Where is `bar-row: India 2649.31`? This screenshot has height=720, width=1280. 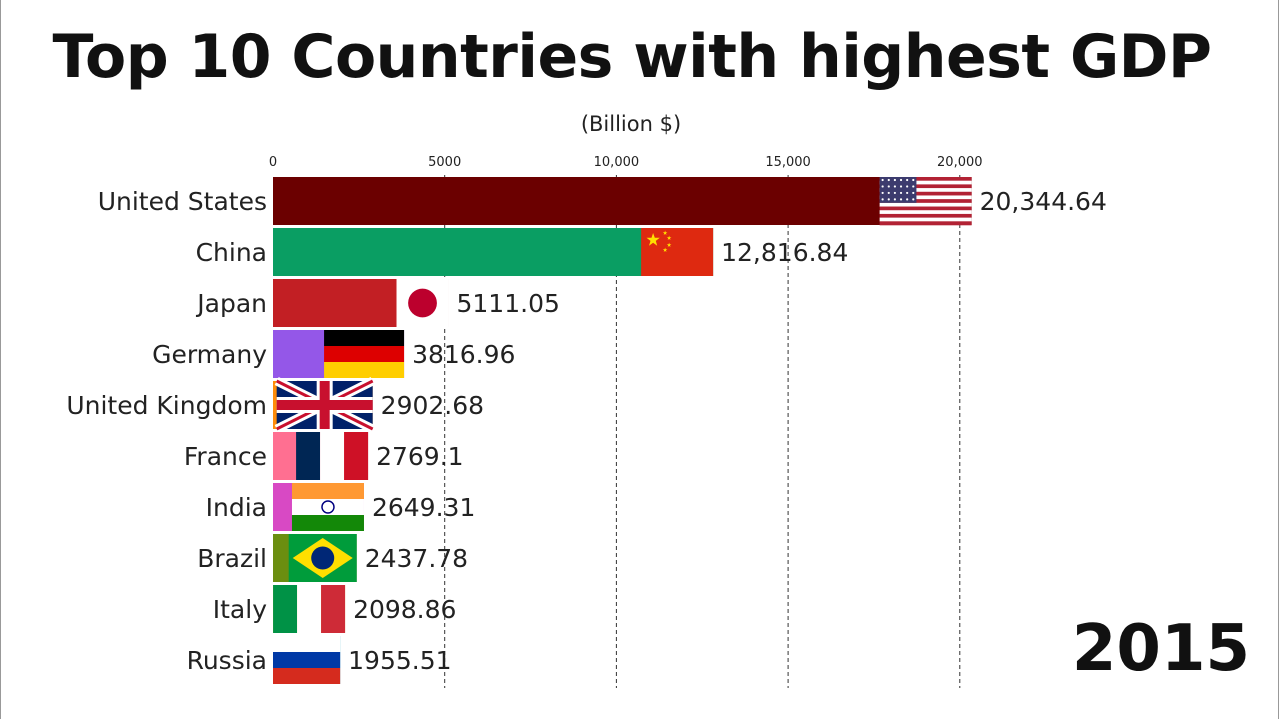 bar-row: India 2649.31 is located at coordinates (340, 507).